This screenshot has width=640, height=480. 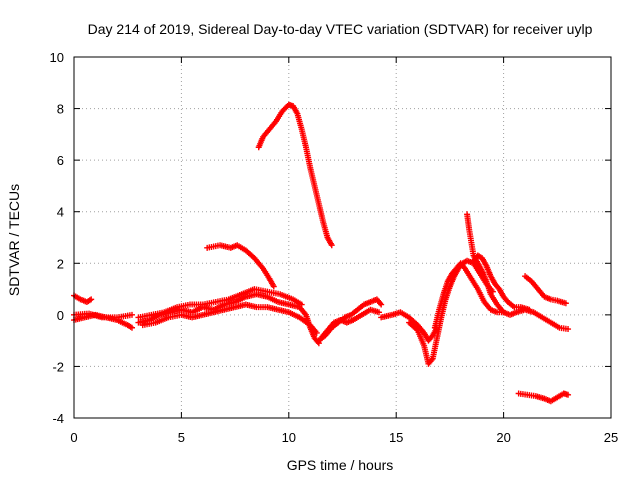 What do you see at coordinates (340, 465) in the screenshot?
I see `x-axis-label: GPS time / hours` at bounding box center [340, 465].